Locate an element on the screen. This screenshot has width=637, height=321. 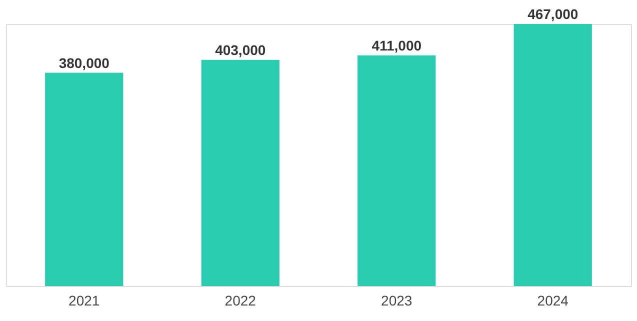
x-tick-label: 2021 is located at coordinates (84, 300).